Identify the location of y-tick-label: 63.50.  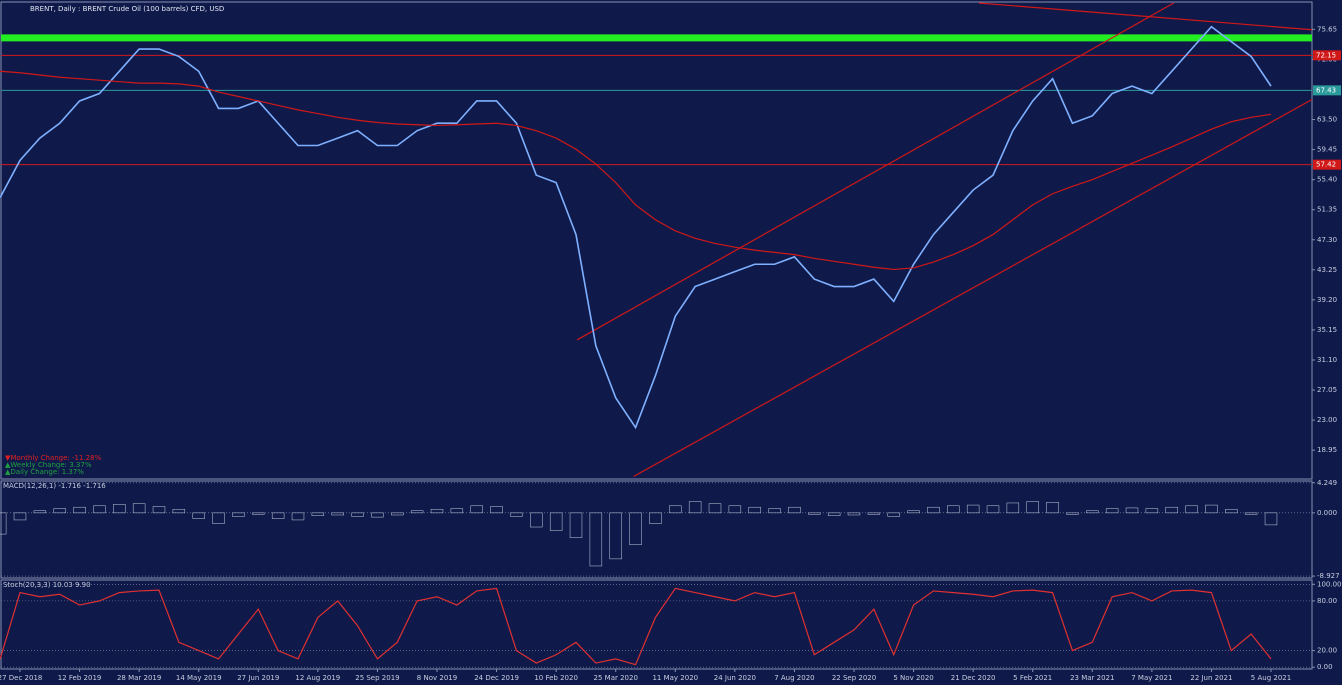
(1327, 120).